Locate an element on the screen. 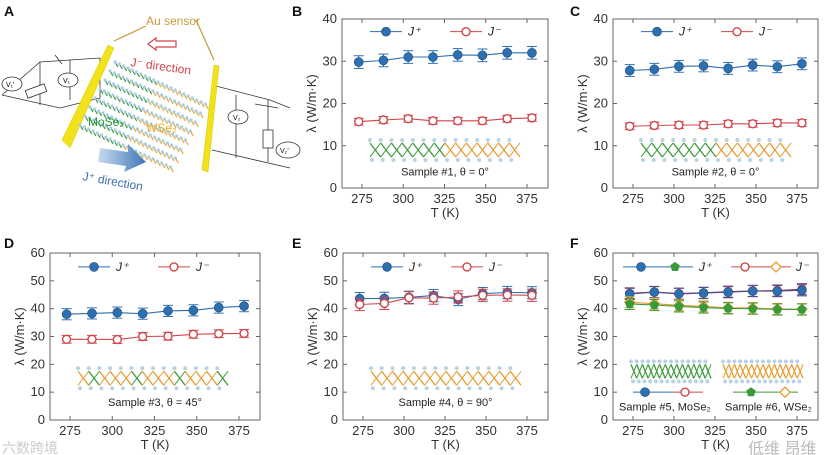  v2-label: V₂ is located at coordinates (237, 118).